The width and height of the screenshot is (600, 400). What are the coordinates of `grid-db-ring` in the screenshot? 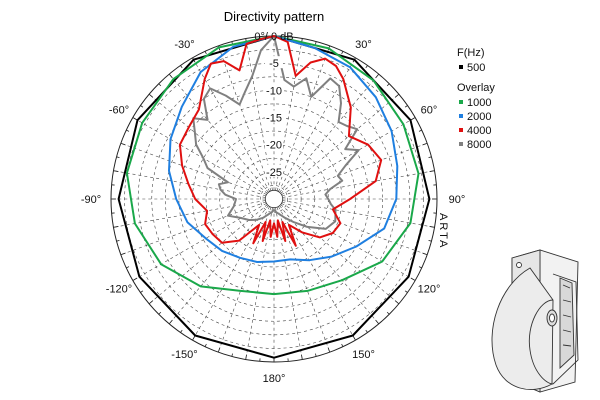 It's located at (274, 199).